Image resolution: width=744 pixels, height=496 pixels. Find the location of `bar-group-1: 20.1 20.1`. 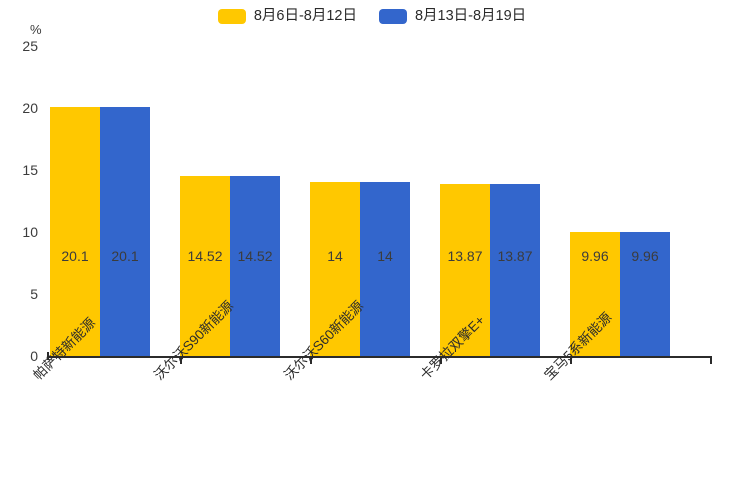

bar-group-1: 20.1 20.1 is located at coordinates (100, 231).